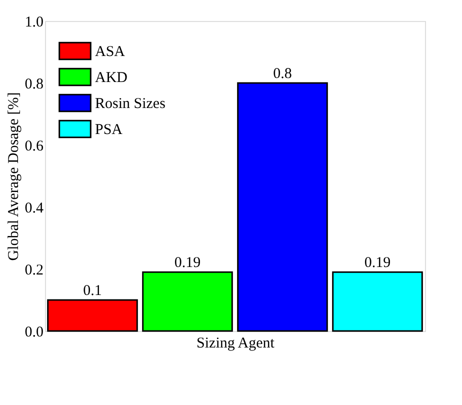 This screenshot has width=462, height=405. I want to click on legend-label: AKD, so click(111, 78).